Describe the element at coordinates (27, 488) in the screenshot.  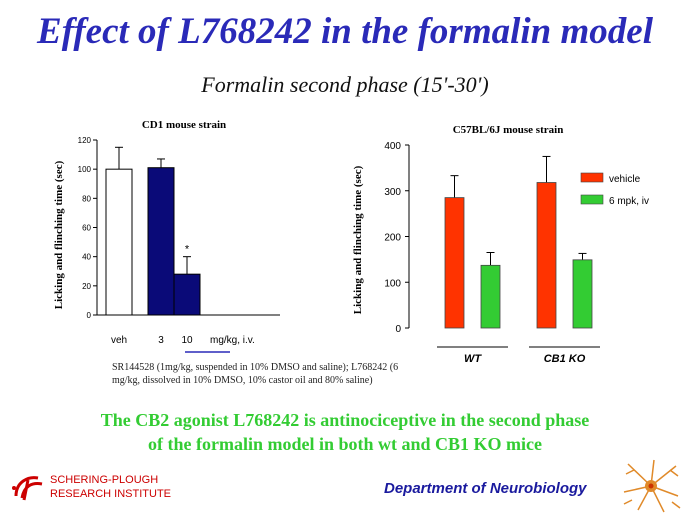
I see `schering-plough-logo-icon` at that location.